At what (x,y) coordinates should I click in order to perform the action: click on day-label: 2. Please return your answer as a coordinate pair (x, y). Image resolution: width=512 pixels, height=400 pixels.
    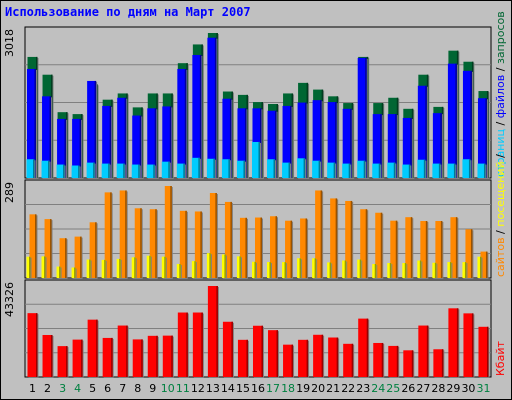
    Looking at the image, I should click on (47, 388).